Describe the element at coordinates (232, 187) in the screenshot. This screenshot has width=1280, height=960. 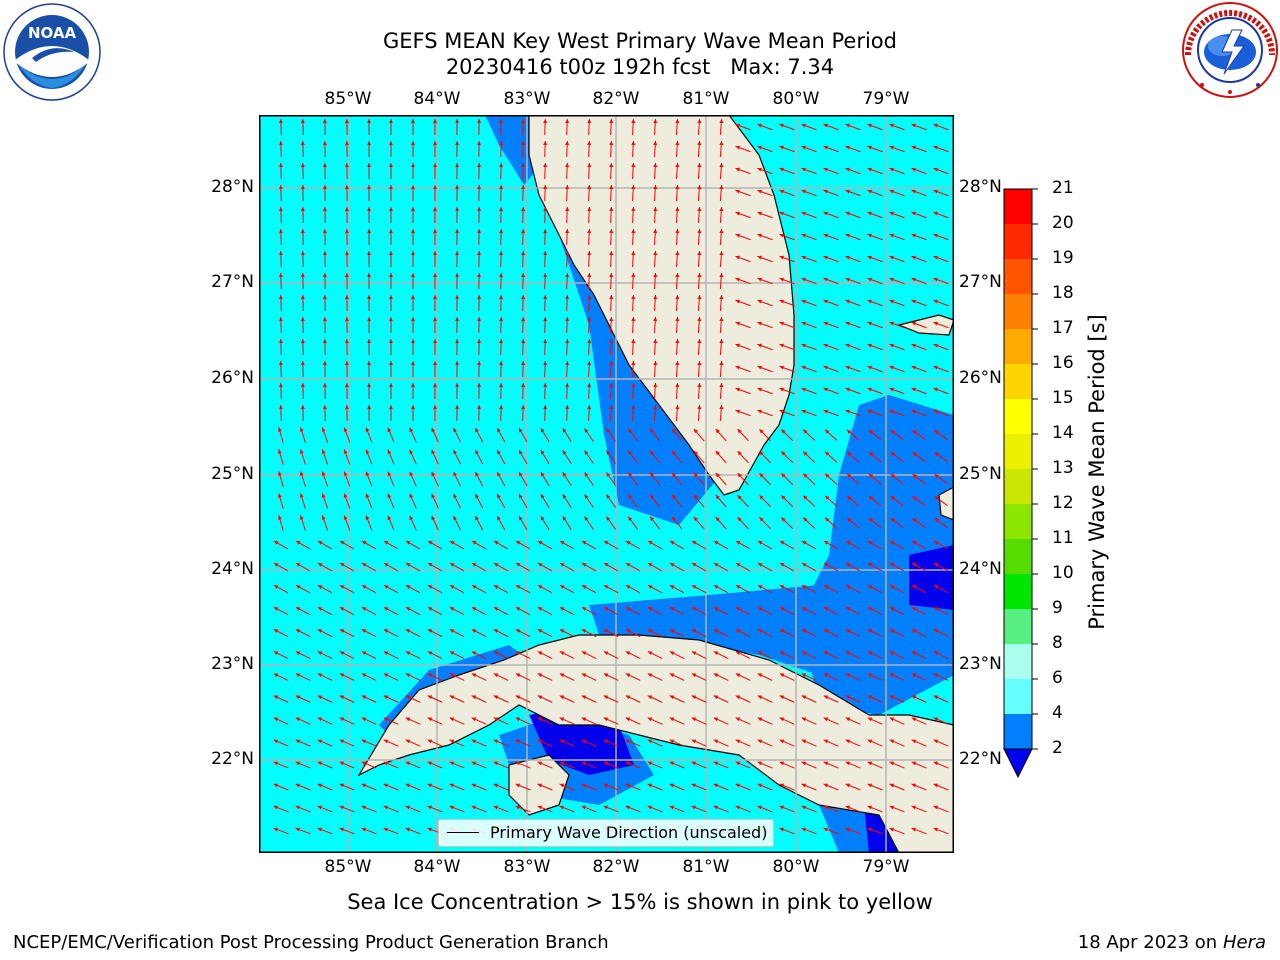
I see `lat-tick-label: 28°N` at that location.